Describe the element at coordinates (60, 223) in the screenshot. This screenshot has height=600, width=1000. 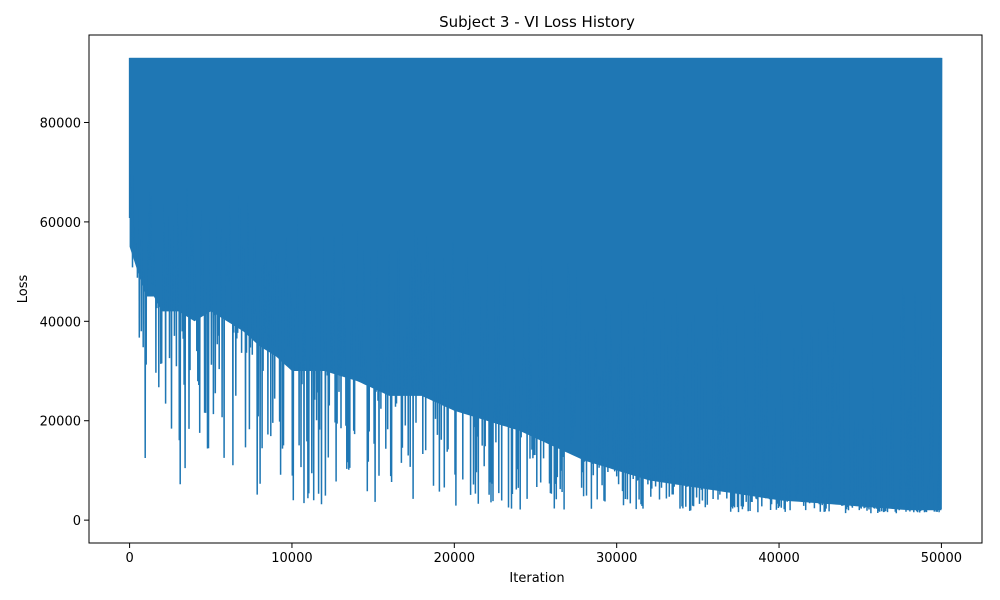
I see `y-tick-label: 60000` at that location.